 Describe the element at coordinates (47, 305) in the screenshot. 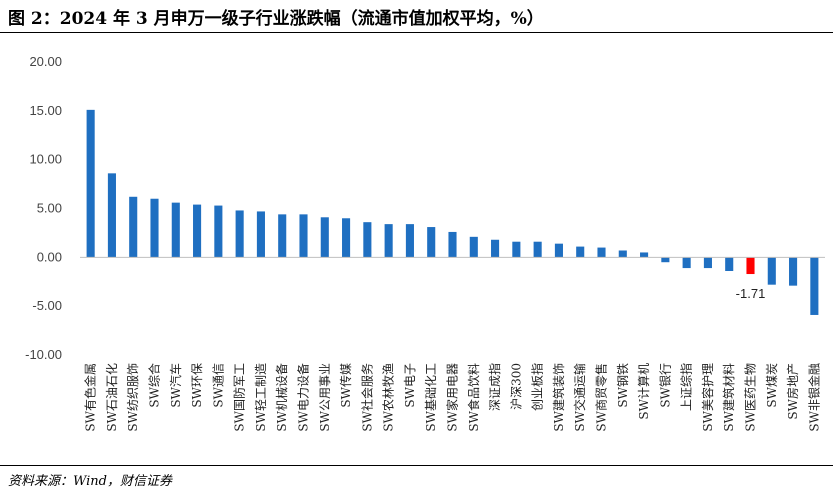

I see `y-tick-label: -5.00` at that location.